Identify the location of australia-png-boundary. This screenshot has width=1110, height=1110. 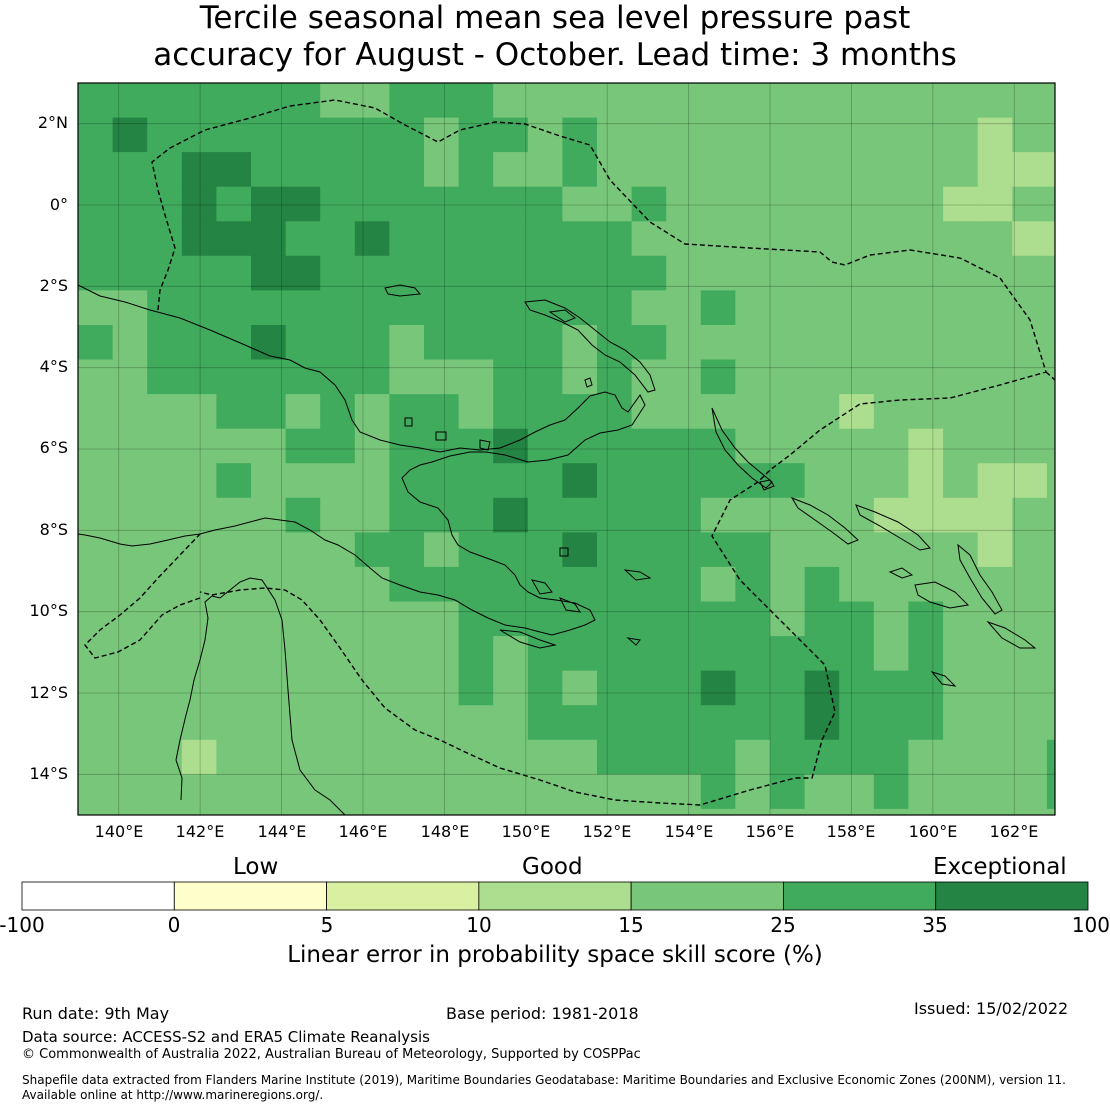
(142, 596).